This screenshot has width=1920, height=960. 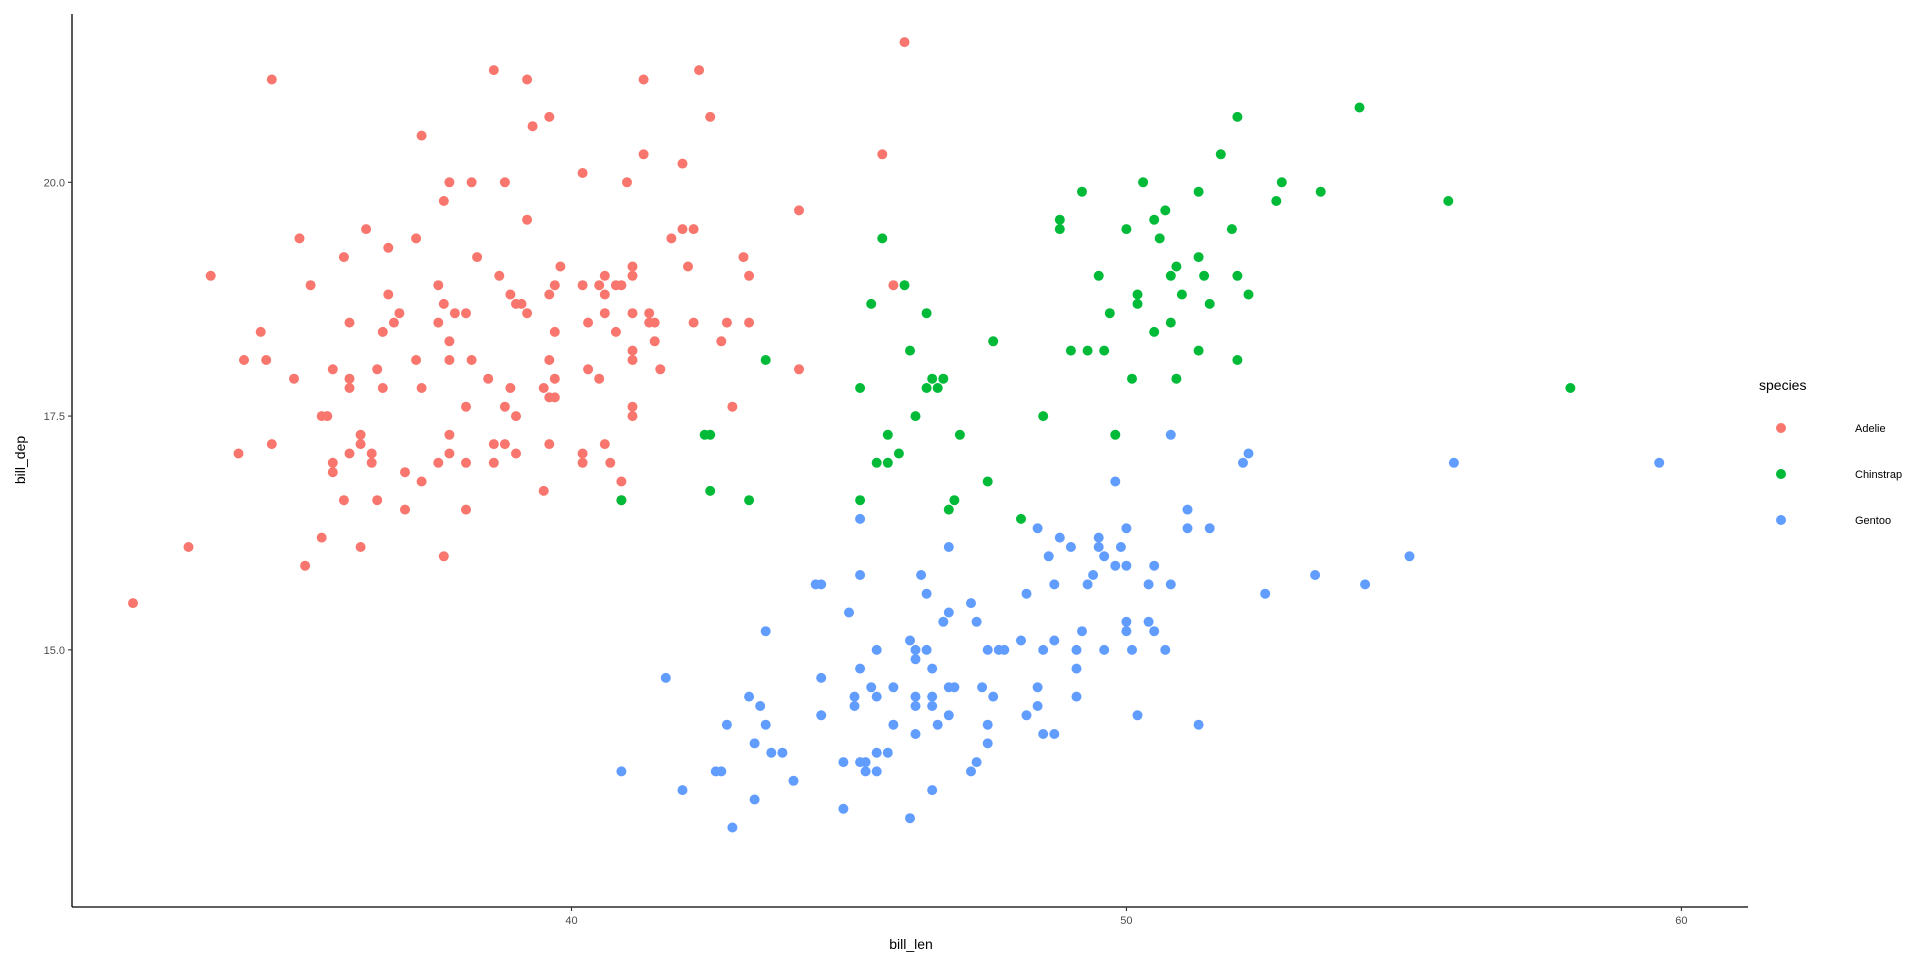 What do you see at coordinates (1126, 921) in the screenshot?
I see `x-tick-label: 50` at bounding box center [1126, 921].